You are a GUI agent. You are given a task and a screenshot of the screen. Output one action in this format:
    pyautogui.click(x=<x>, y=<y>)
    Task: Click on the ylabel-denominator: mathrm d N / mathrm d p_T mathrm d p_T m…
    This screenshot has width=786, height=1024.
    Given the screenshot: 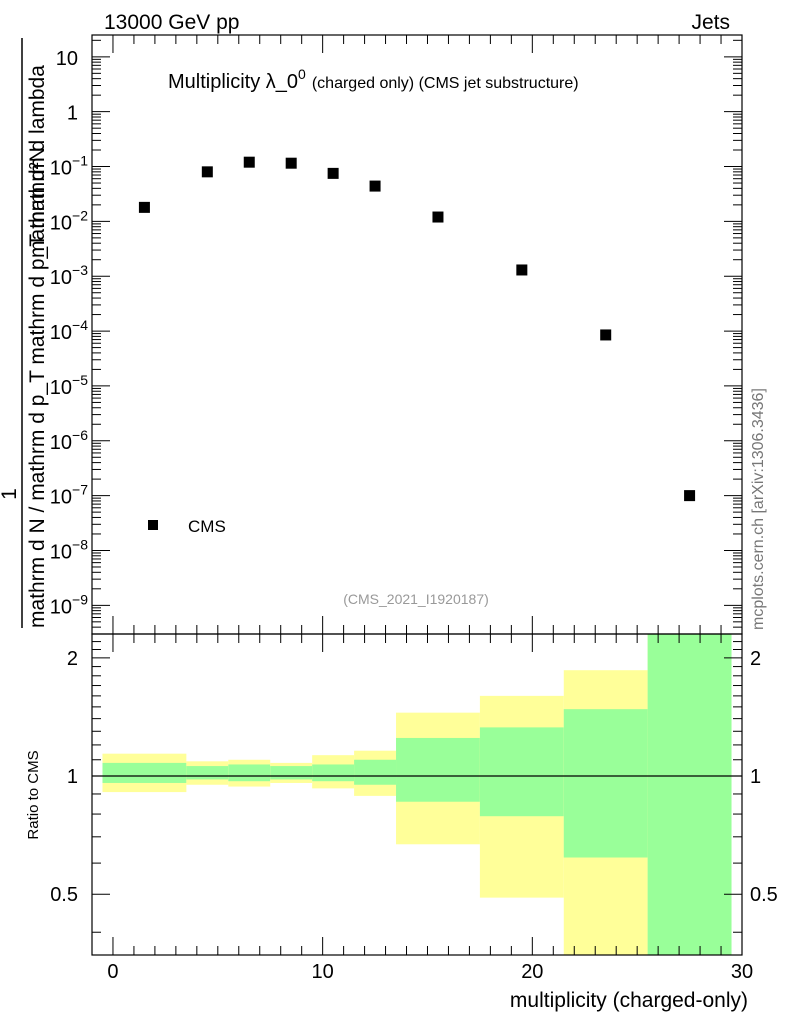 What is the action you would take?
    pyautogui.click(x=37, y=346)
    